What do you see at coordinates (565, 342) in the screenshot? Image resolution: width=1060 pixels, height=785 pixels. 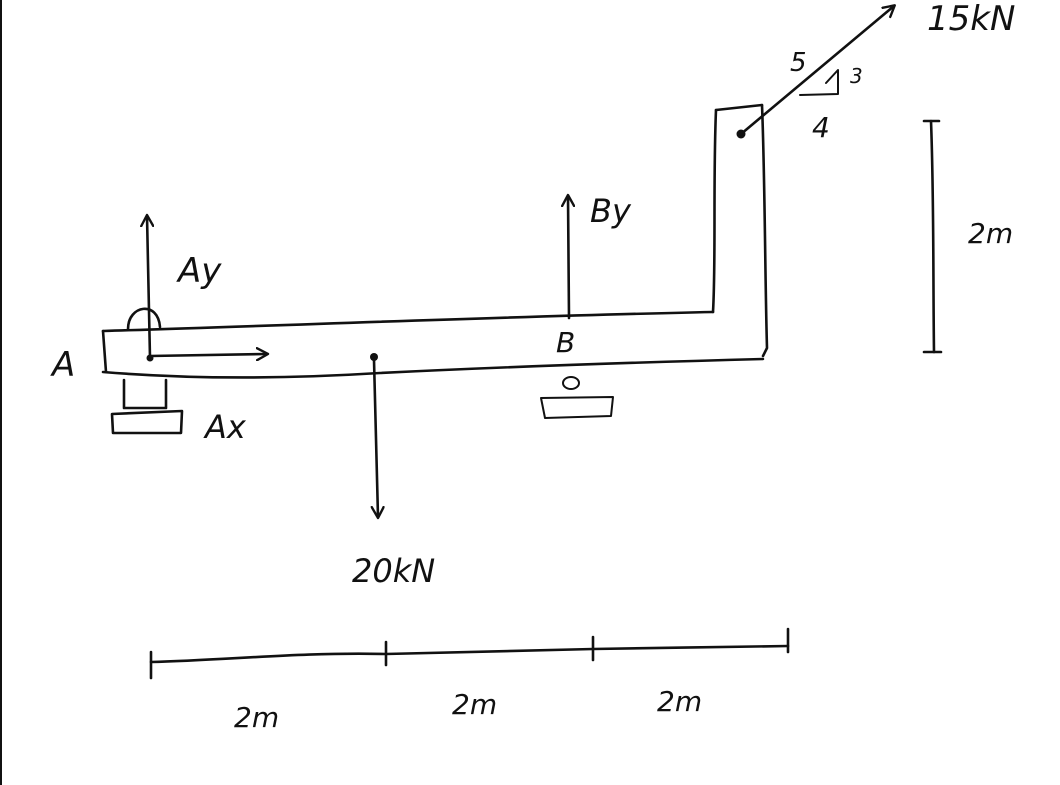 I see `label-point-b: B` at bounding box center [565, 342].